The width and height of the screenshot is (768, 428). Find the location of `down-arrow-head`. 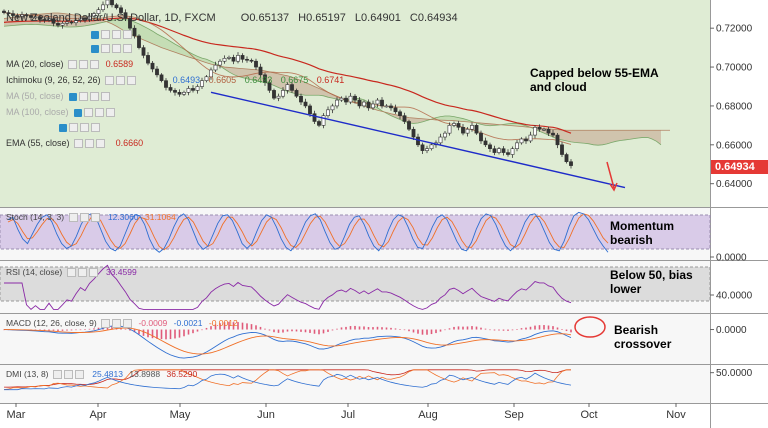

down-arrow-head is located at coordinates (613, 187).